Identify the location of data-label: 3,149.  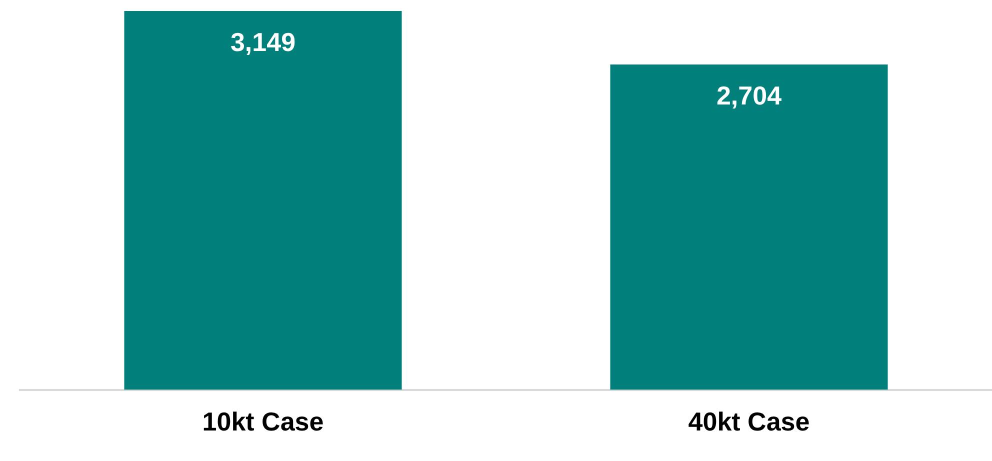
(263, 42).